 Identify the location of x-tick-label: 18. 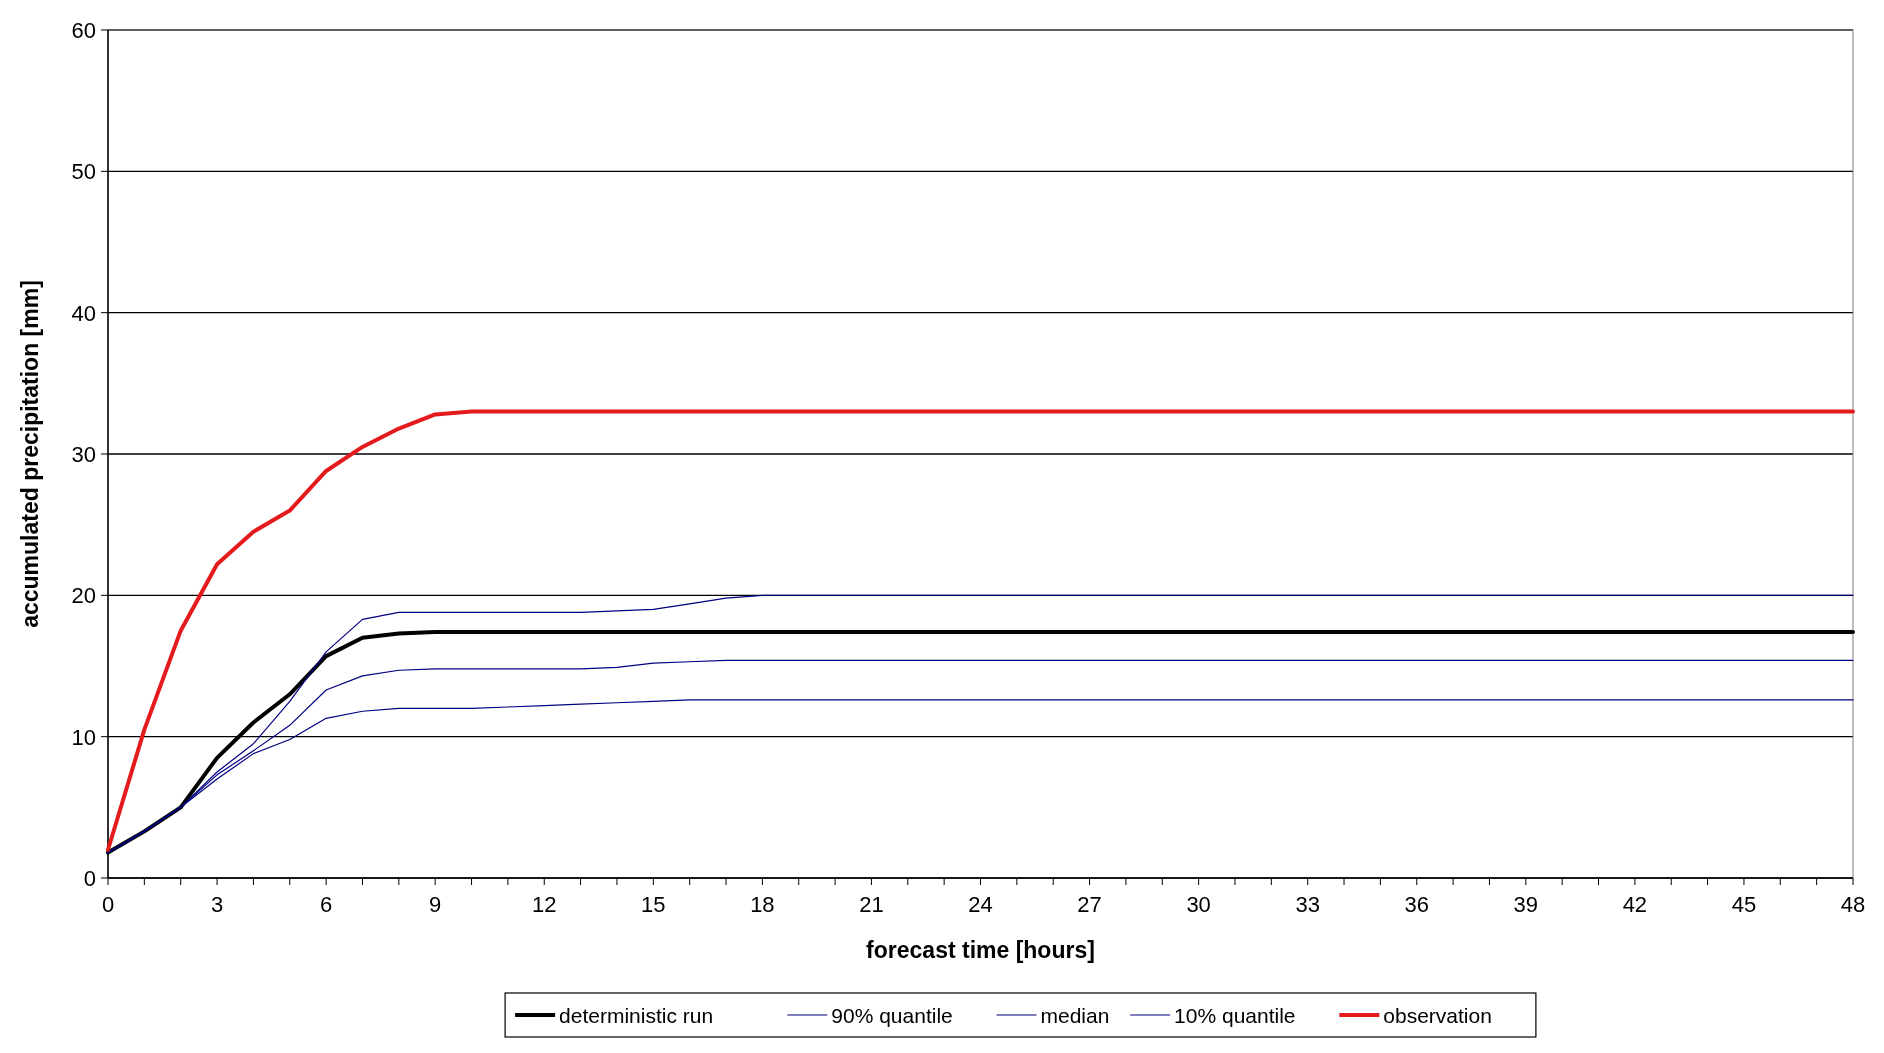
(762, 904).